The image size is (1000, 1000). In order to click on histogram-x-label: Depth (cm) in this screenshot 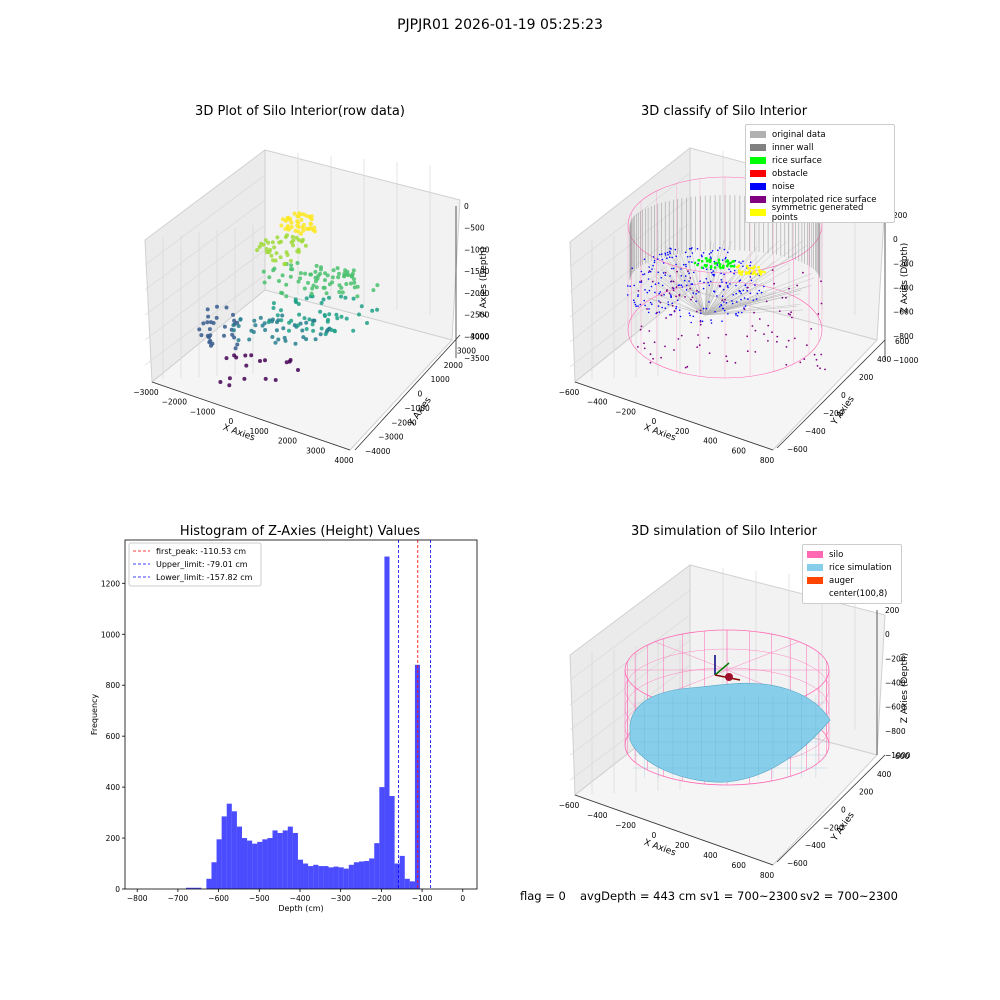, I will do `click(300, 908)`.